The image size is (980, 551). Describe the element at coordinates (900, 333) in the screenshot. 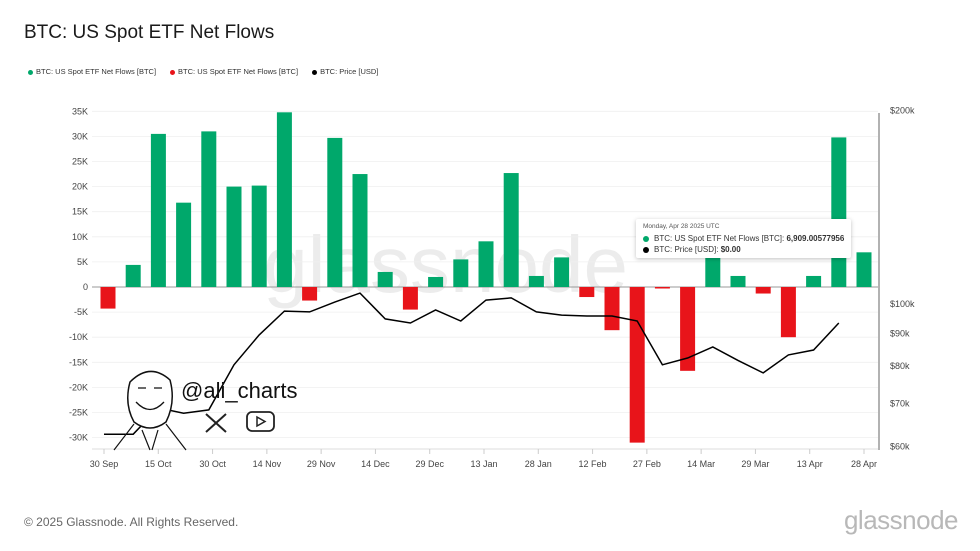

I see `y-right-tick-label: $90k` at that location.